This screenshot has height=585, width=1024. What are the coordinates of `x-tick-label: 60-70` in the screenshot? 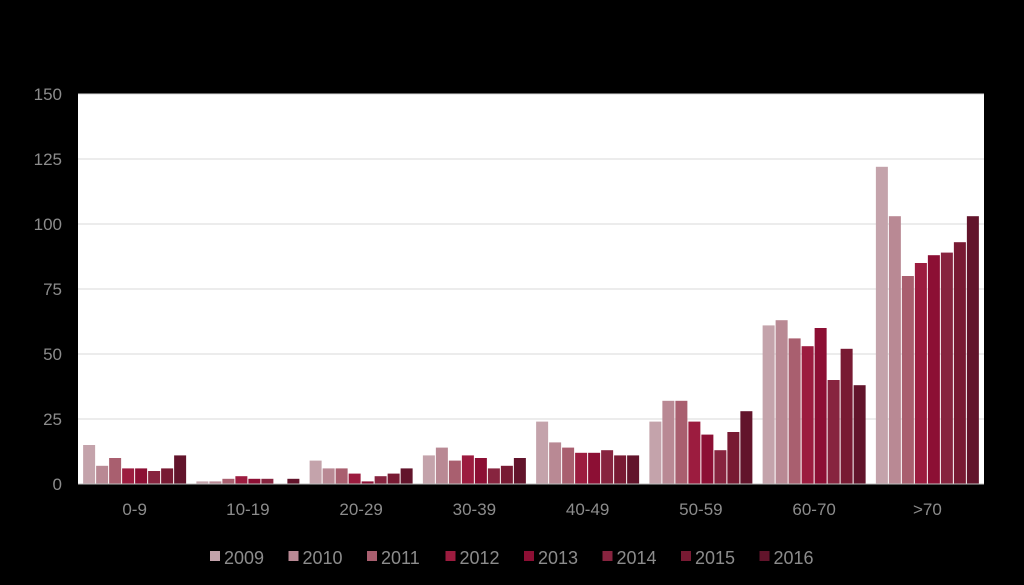 It's located at (813, 509).